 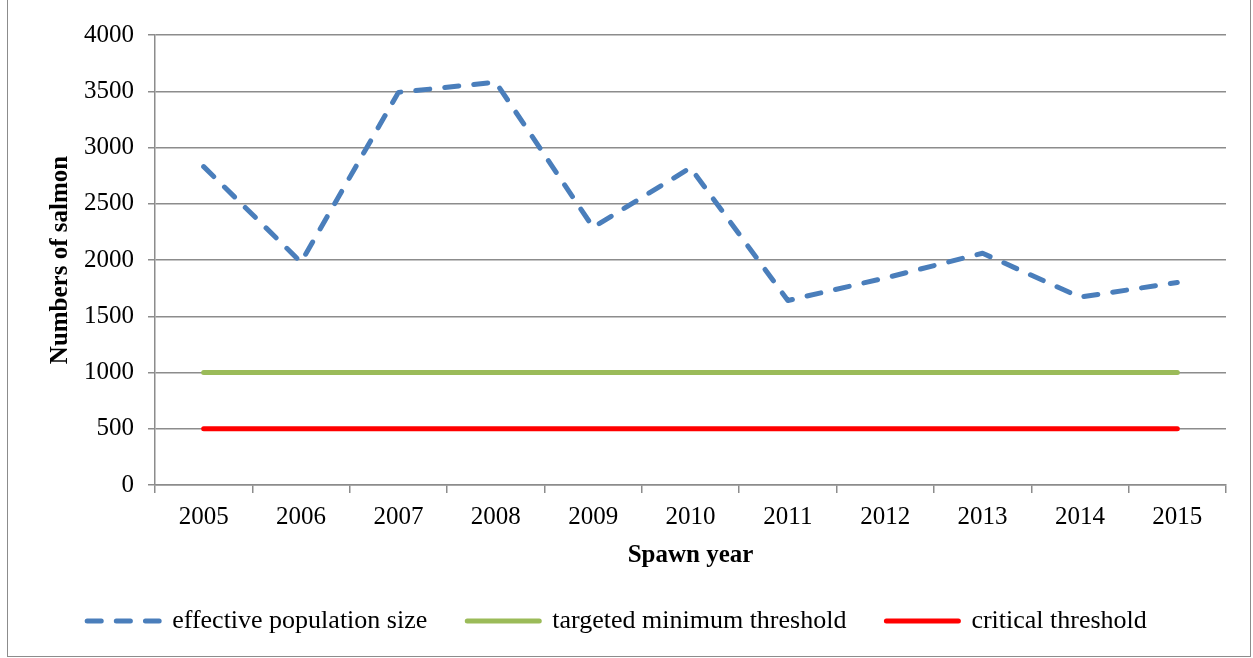 What do you see at coordinates (109, 89) in the screenshot?
I see `y-tick-label: 3500` at bounding box center [109, 89].